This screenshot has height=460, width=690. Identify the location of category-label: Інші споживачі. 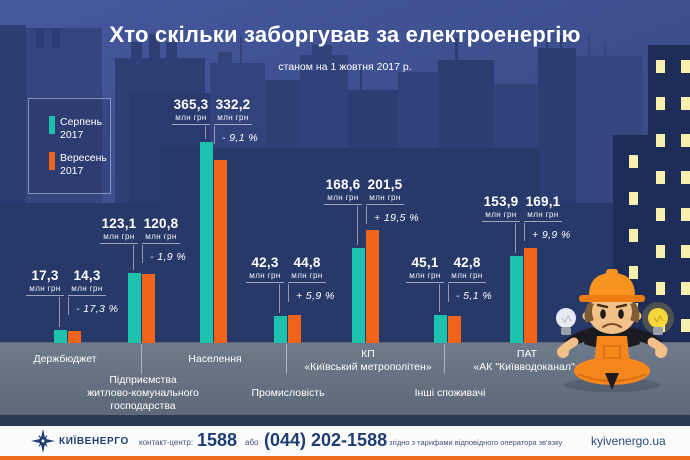
(450, 393).